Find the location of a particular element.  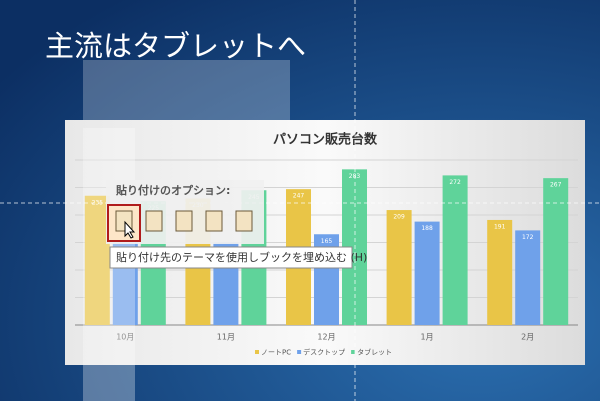

data-label: 165 is located at coordinates (327, 241).